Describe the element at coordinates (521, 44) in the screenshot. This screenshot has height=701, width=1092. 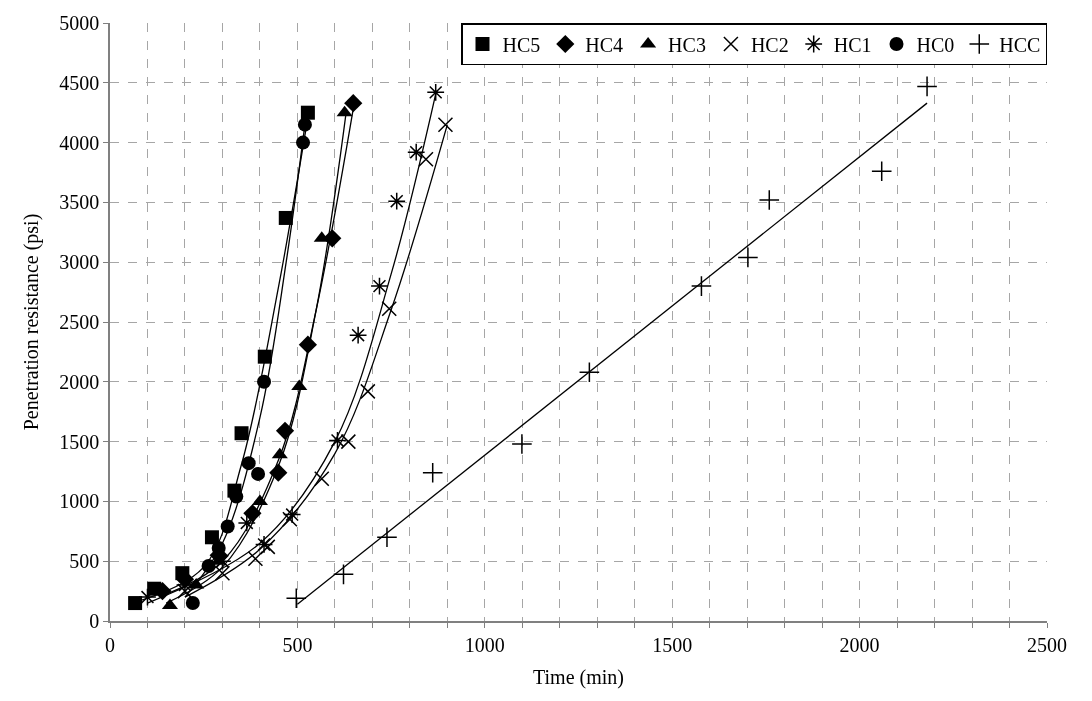
I see `legend-label: HC5` at that location.